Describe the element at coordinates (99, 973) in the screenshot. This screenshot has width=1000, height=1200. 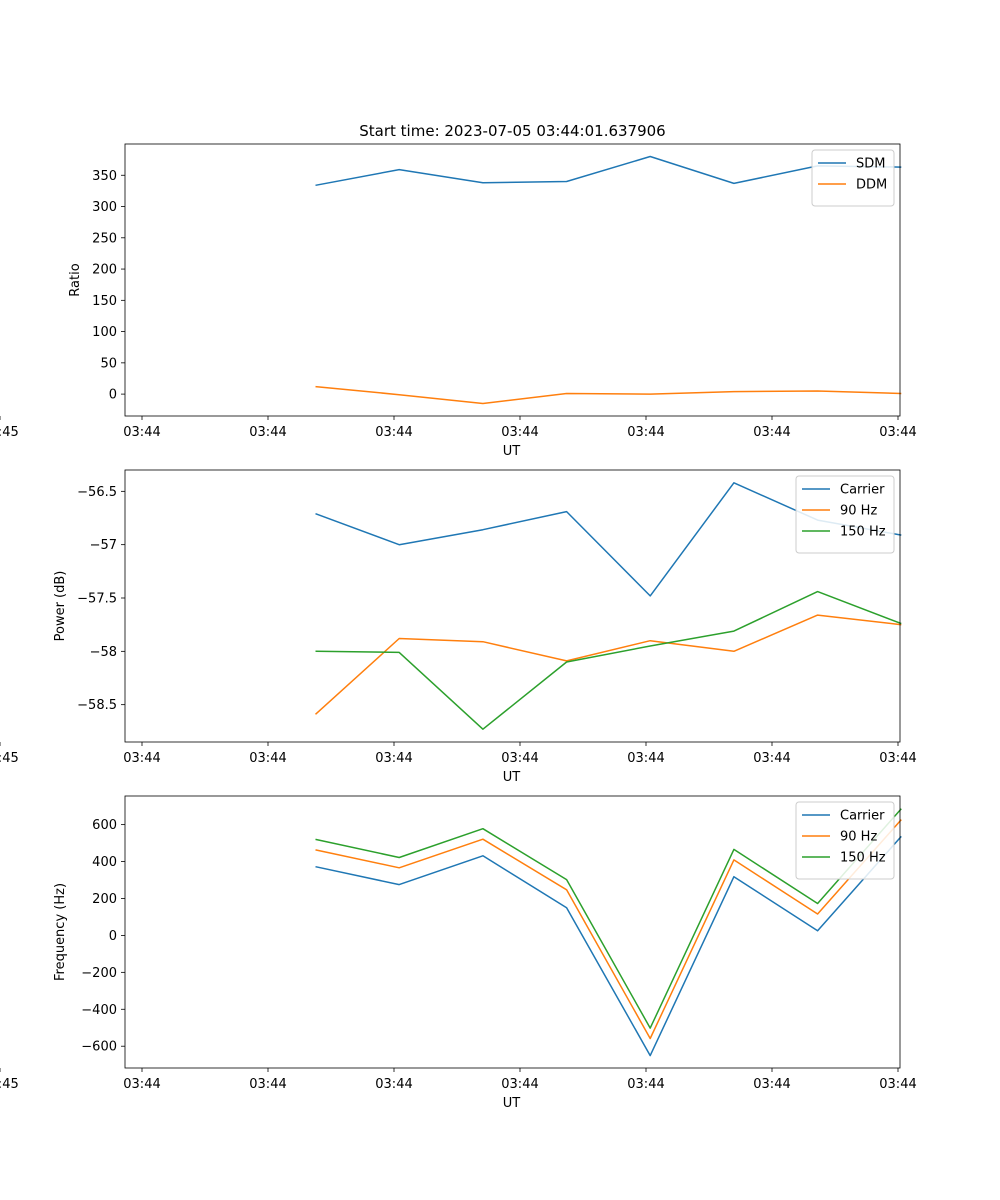
I see `y-tick-label: −200` at that location.